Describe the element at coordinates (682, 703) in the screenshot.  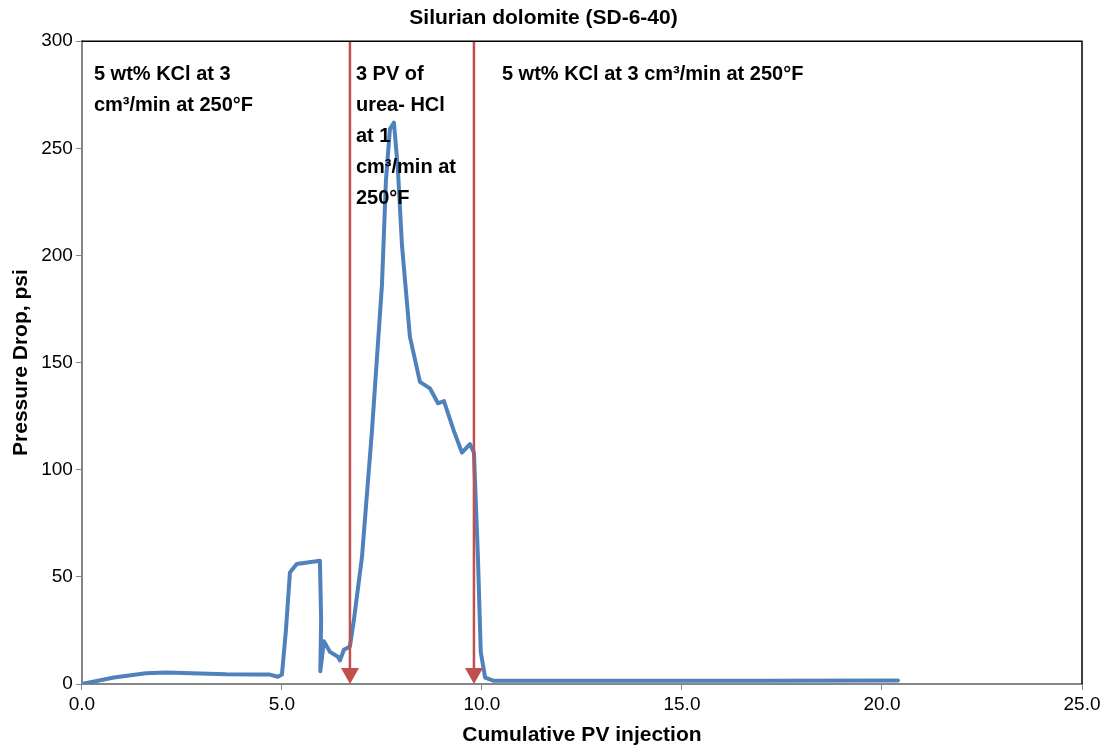
I see `x-tick-label: 15.0` at that location.